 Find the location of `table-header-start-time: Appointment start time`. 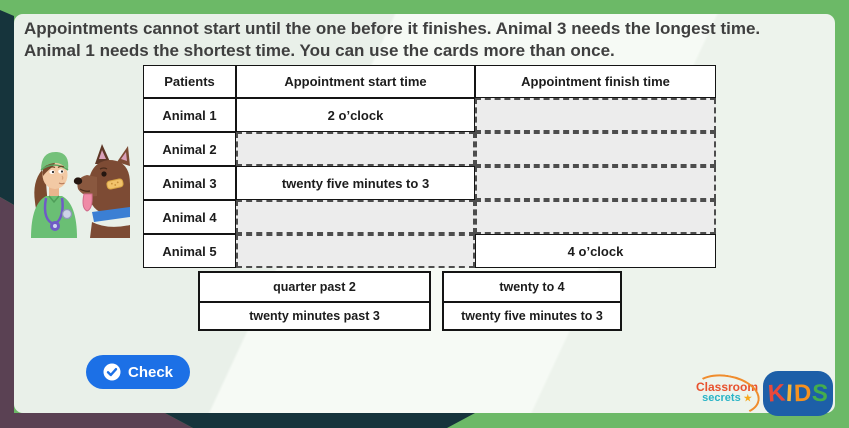

table-header-start-time: Appointment start time is located at coordinates (355, 81).